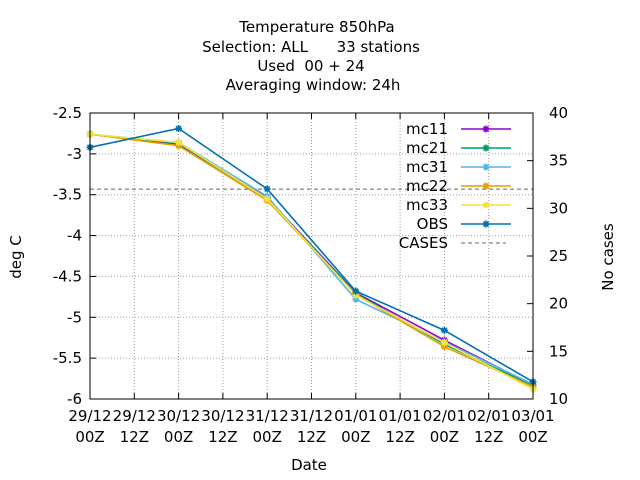  I want to click on y2-tick-label: 30, so click(558, 208).